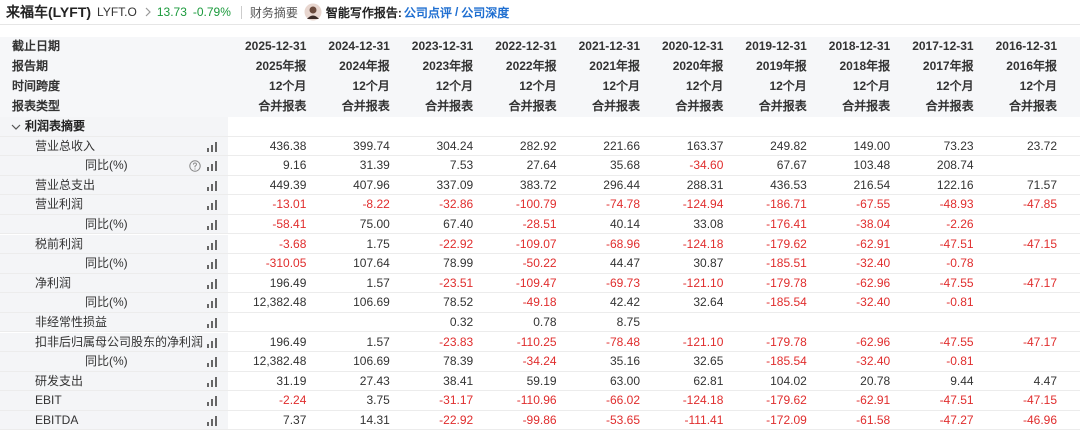  What do you see at coordinates (448, 66) in the screenshot?
I see `header-cell: 2023年报` at bounding box center [448, 66].